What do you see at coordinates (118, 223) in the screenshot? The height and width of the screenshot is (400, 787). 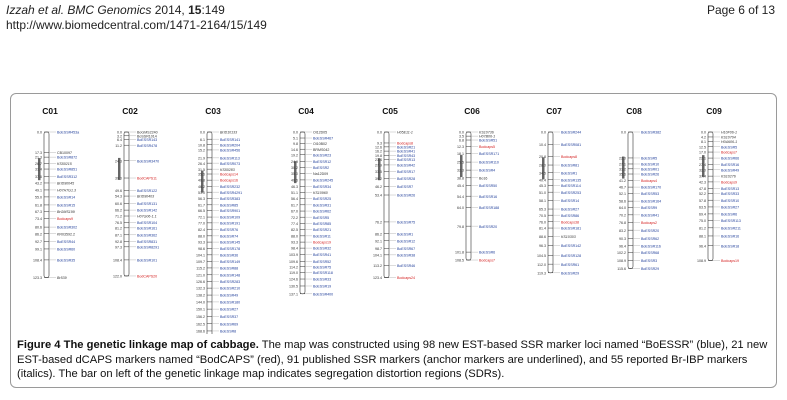 I see `marker-position: 76.5` at bounding box center [118, 223].